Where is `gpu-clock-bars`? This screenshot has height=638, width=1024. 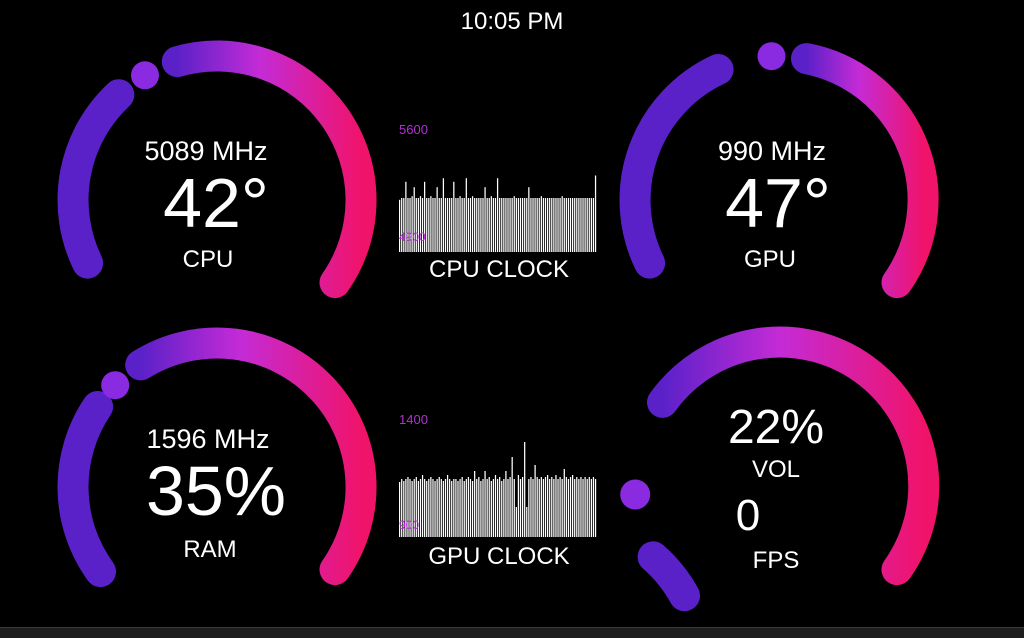
gpu-clock-bars is located at coordinates (498, 489).